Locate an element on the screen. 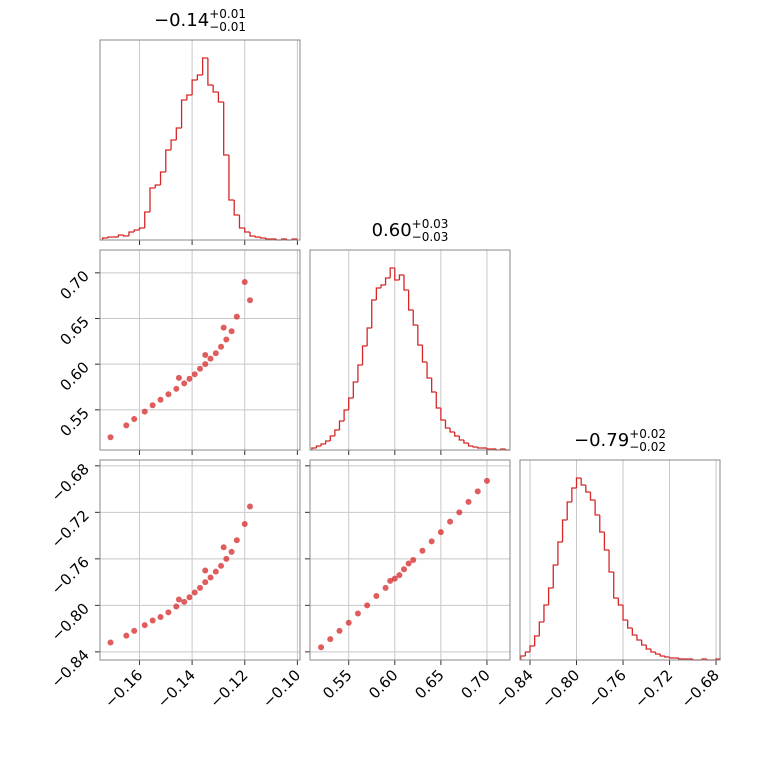 The height and width of the screenshot is (760, 760). x-tick-label: −0.72 is located at coordinates (653, 688).